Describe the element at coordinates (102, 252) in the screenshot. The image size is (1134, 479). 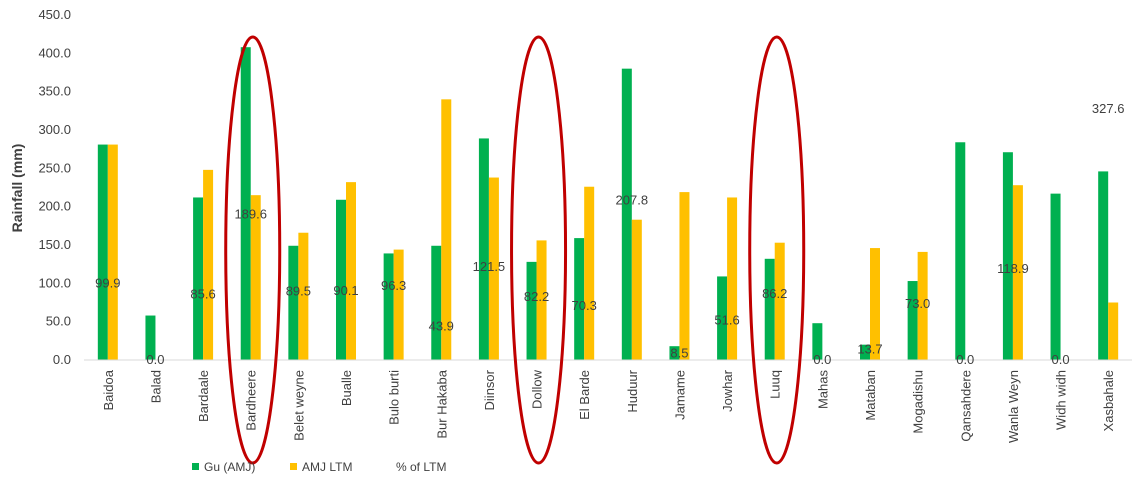
I see `gu-bar-baidoa` at that location.